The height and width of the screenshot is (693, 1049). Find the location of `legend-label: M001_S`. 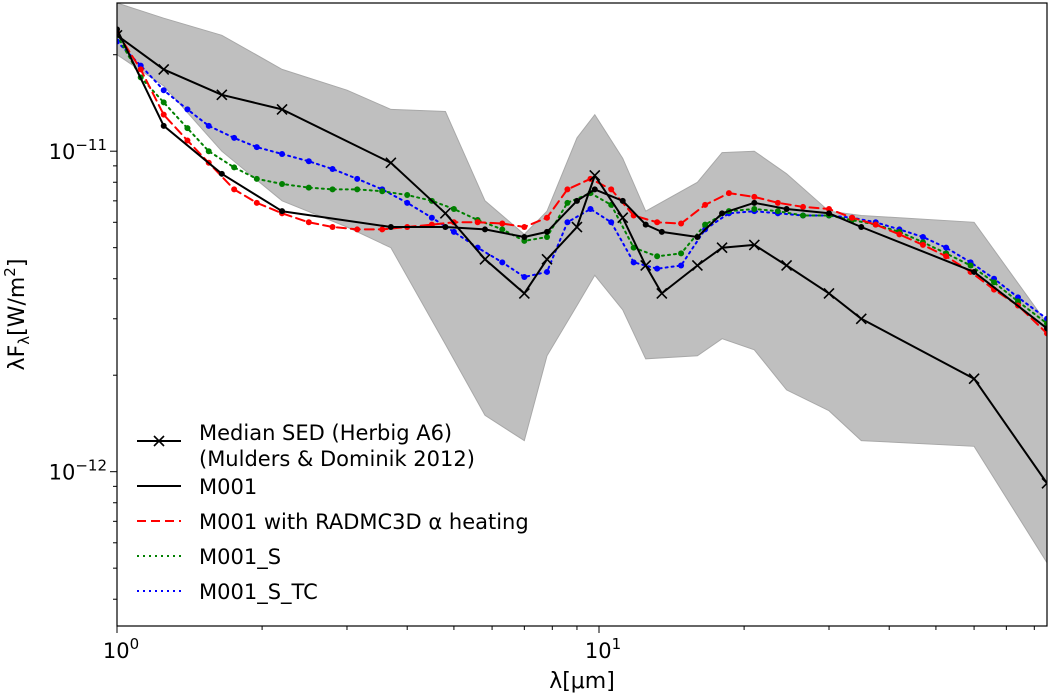

legend-label: M001_S is located at coordinates (240, 557).